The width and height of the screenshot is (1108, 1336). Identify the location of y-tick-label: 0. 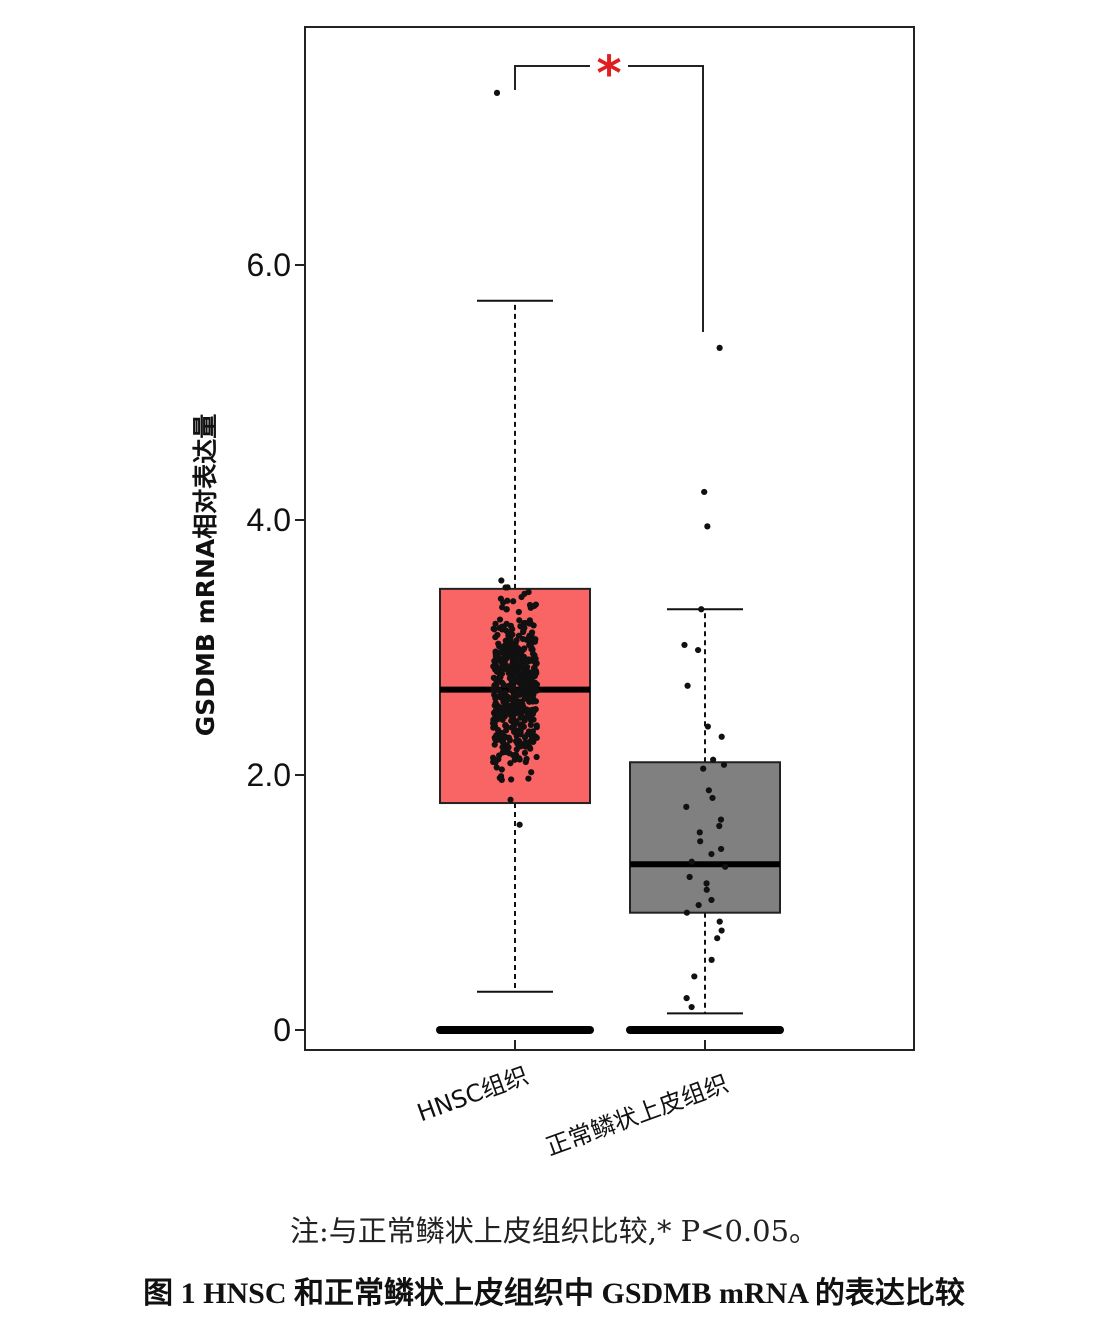
(282, 1030).